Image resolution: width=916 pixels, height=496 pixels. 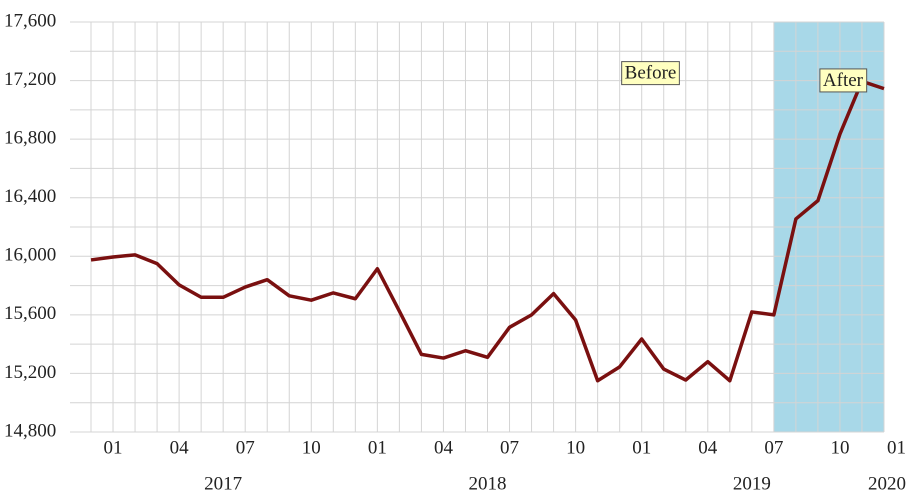 I want to click on y-tick-label: 17,600, so click(x=30, y=20).